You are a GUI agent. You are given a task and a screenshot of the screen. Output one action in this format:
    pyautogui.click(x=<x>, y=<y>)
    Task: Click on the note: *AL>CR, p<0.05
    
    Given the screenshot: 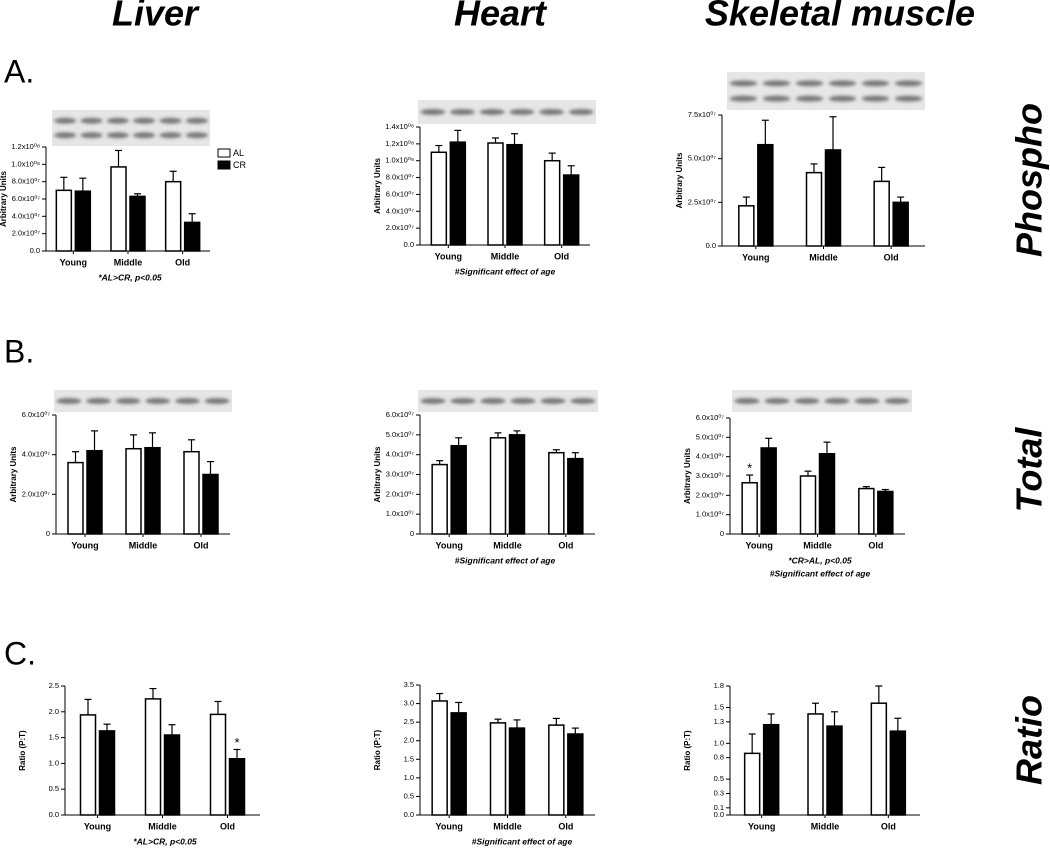 What is the action you would take?
    pyautogui.click(x=165, y=841)
    